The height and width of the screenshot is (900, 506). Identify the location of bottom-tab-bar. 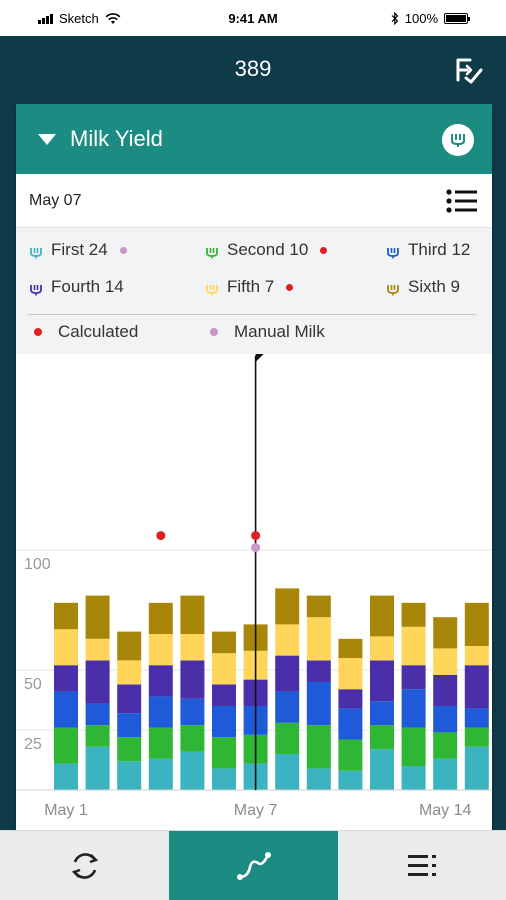
(253, 865).